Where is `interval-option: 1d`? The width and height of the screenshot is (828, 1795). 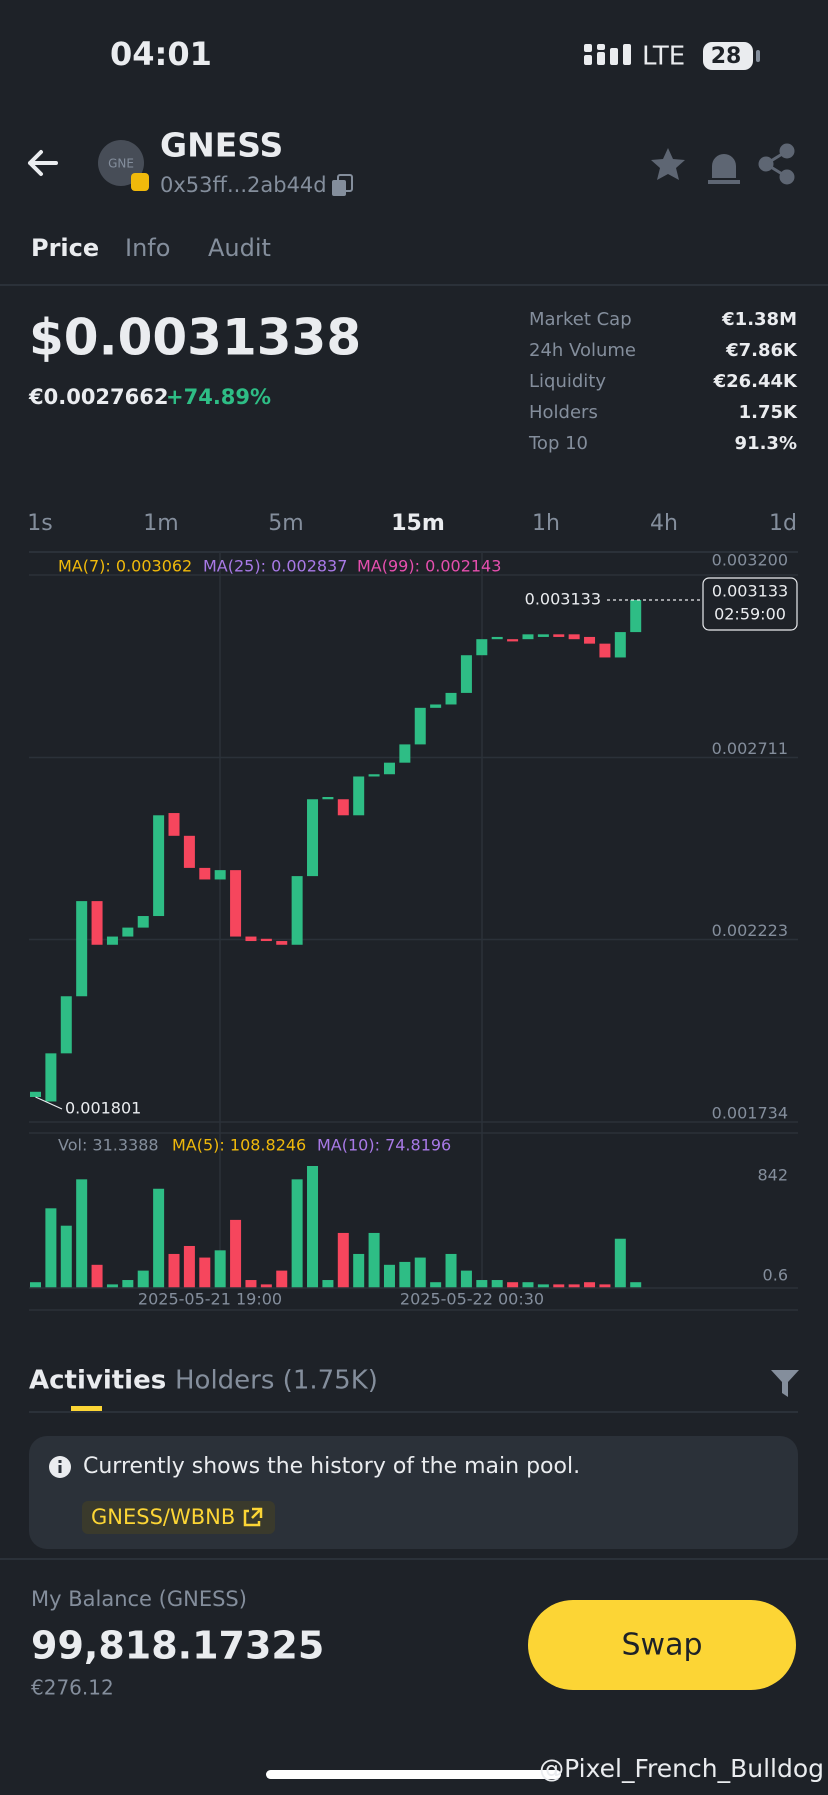 interval-option: 1d is located at coordinates (783, 523).